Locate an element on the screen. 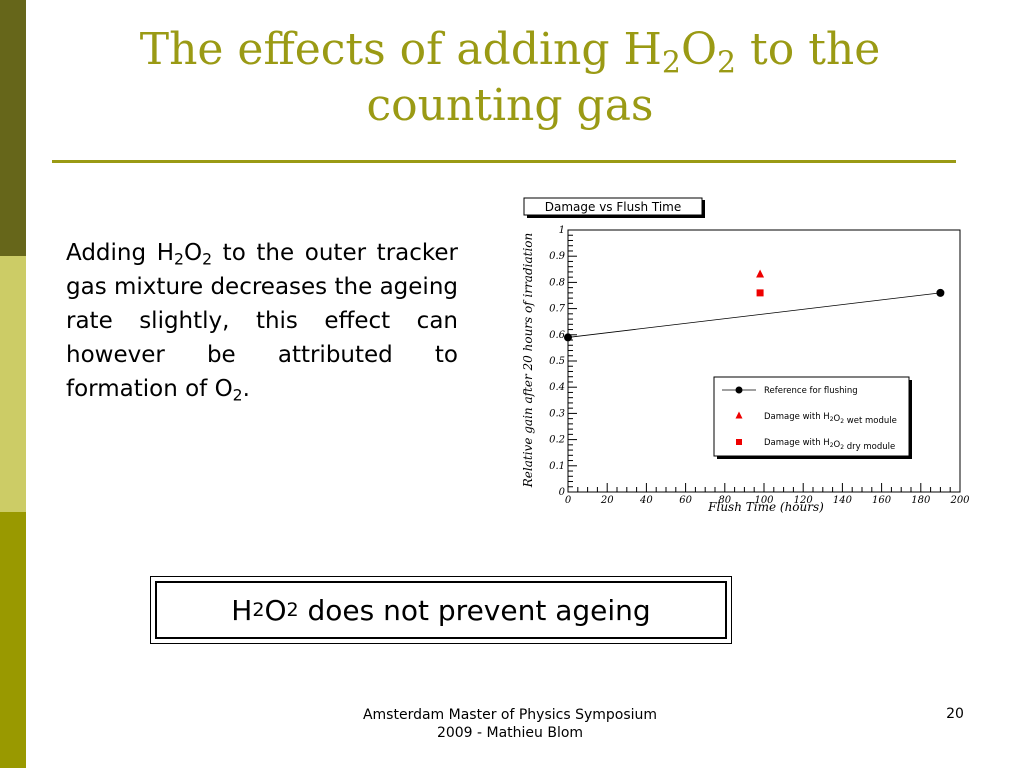  x-tick-label: 40 is located at coordinates (646, 500).